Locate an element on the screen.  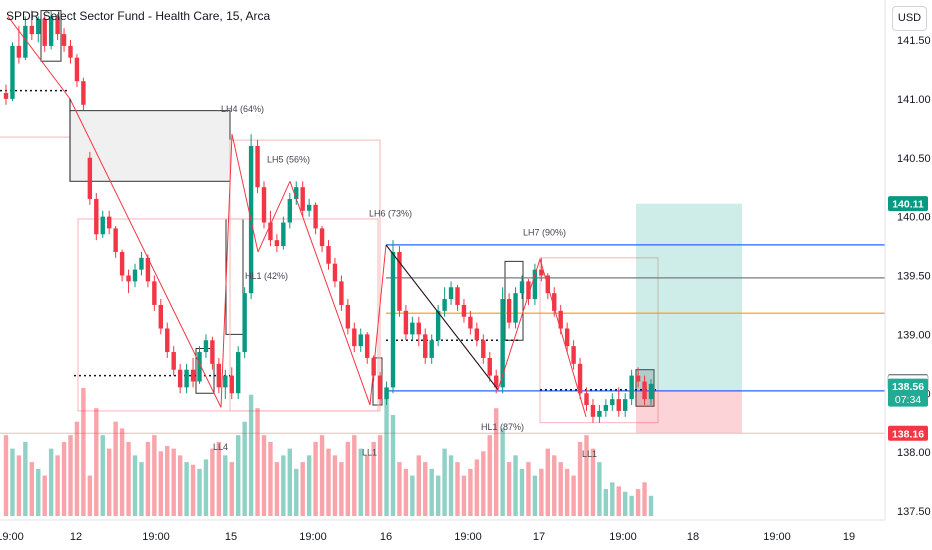
y-tick-label: 138.00 is located at coordinates (914, 453).